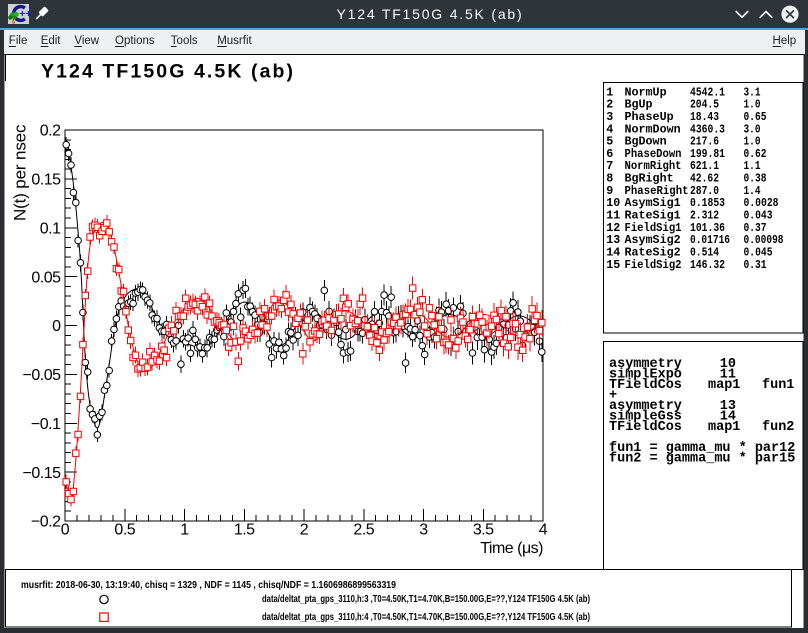  What do you see at coordinates (483, 530) in the screenshot?
I see `svg-text: 3.5` at bounding box center [483, 530].